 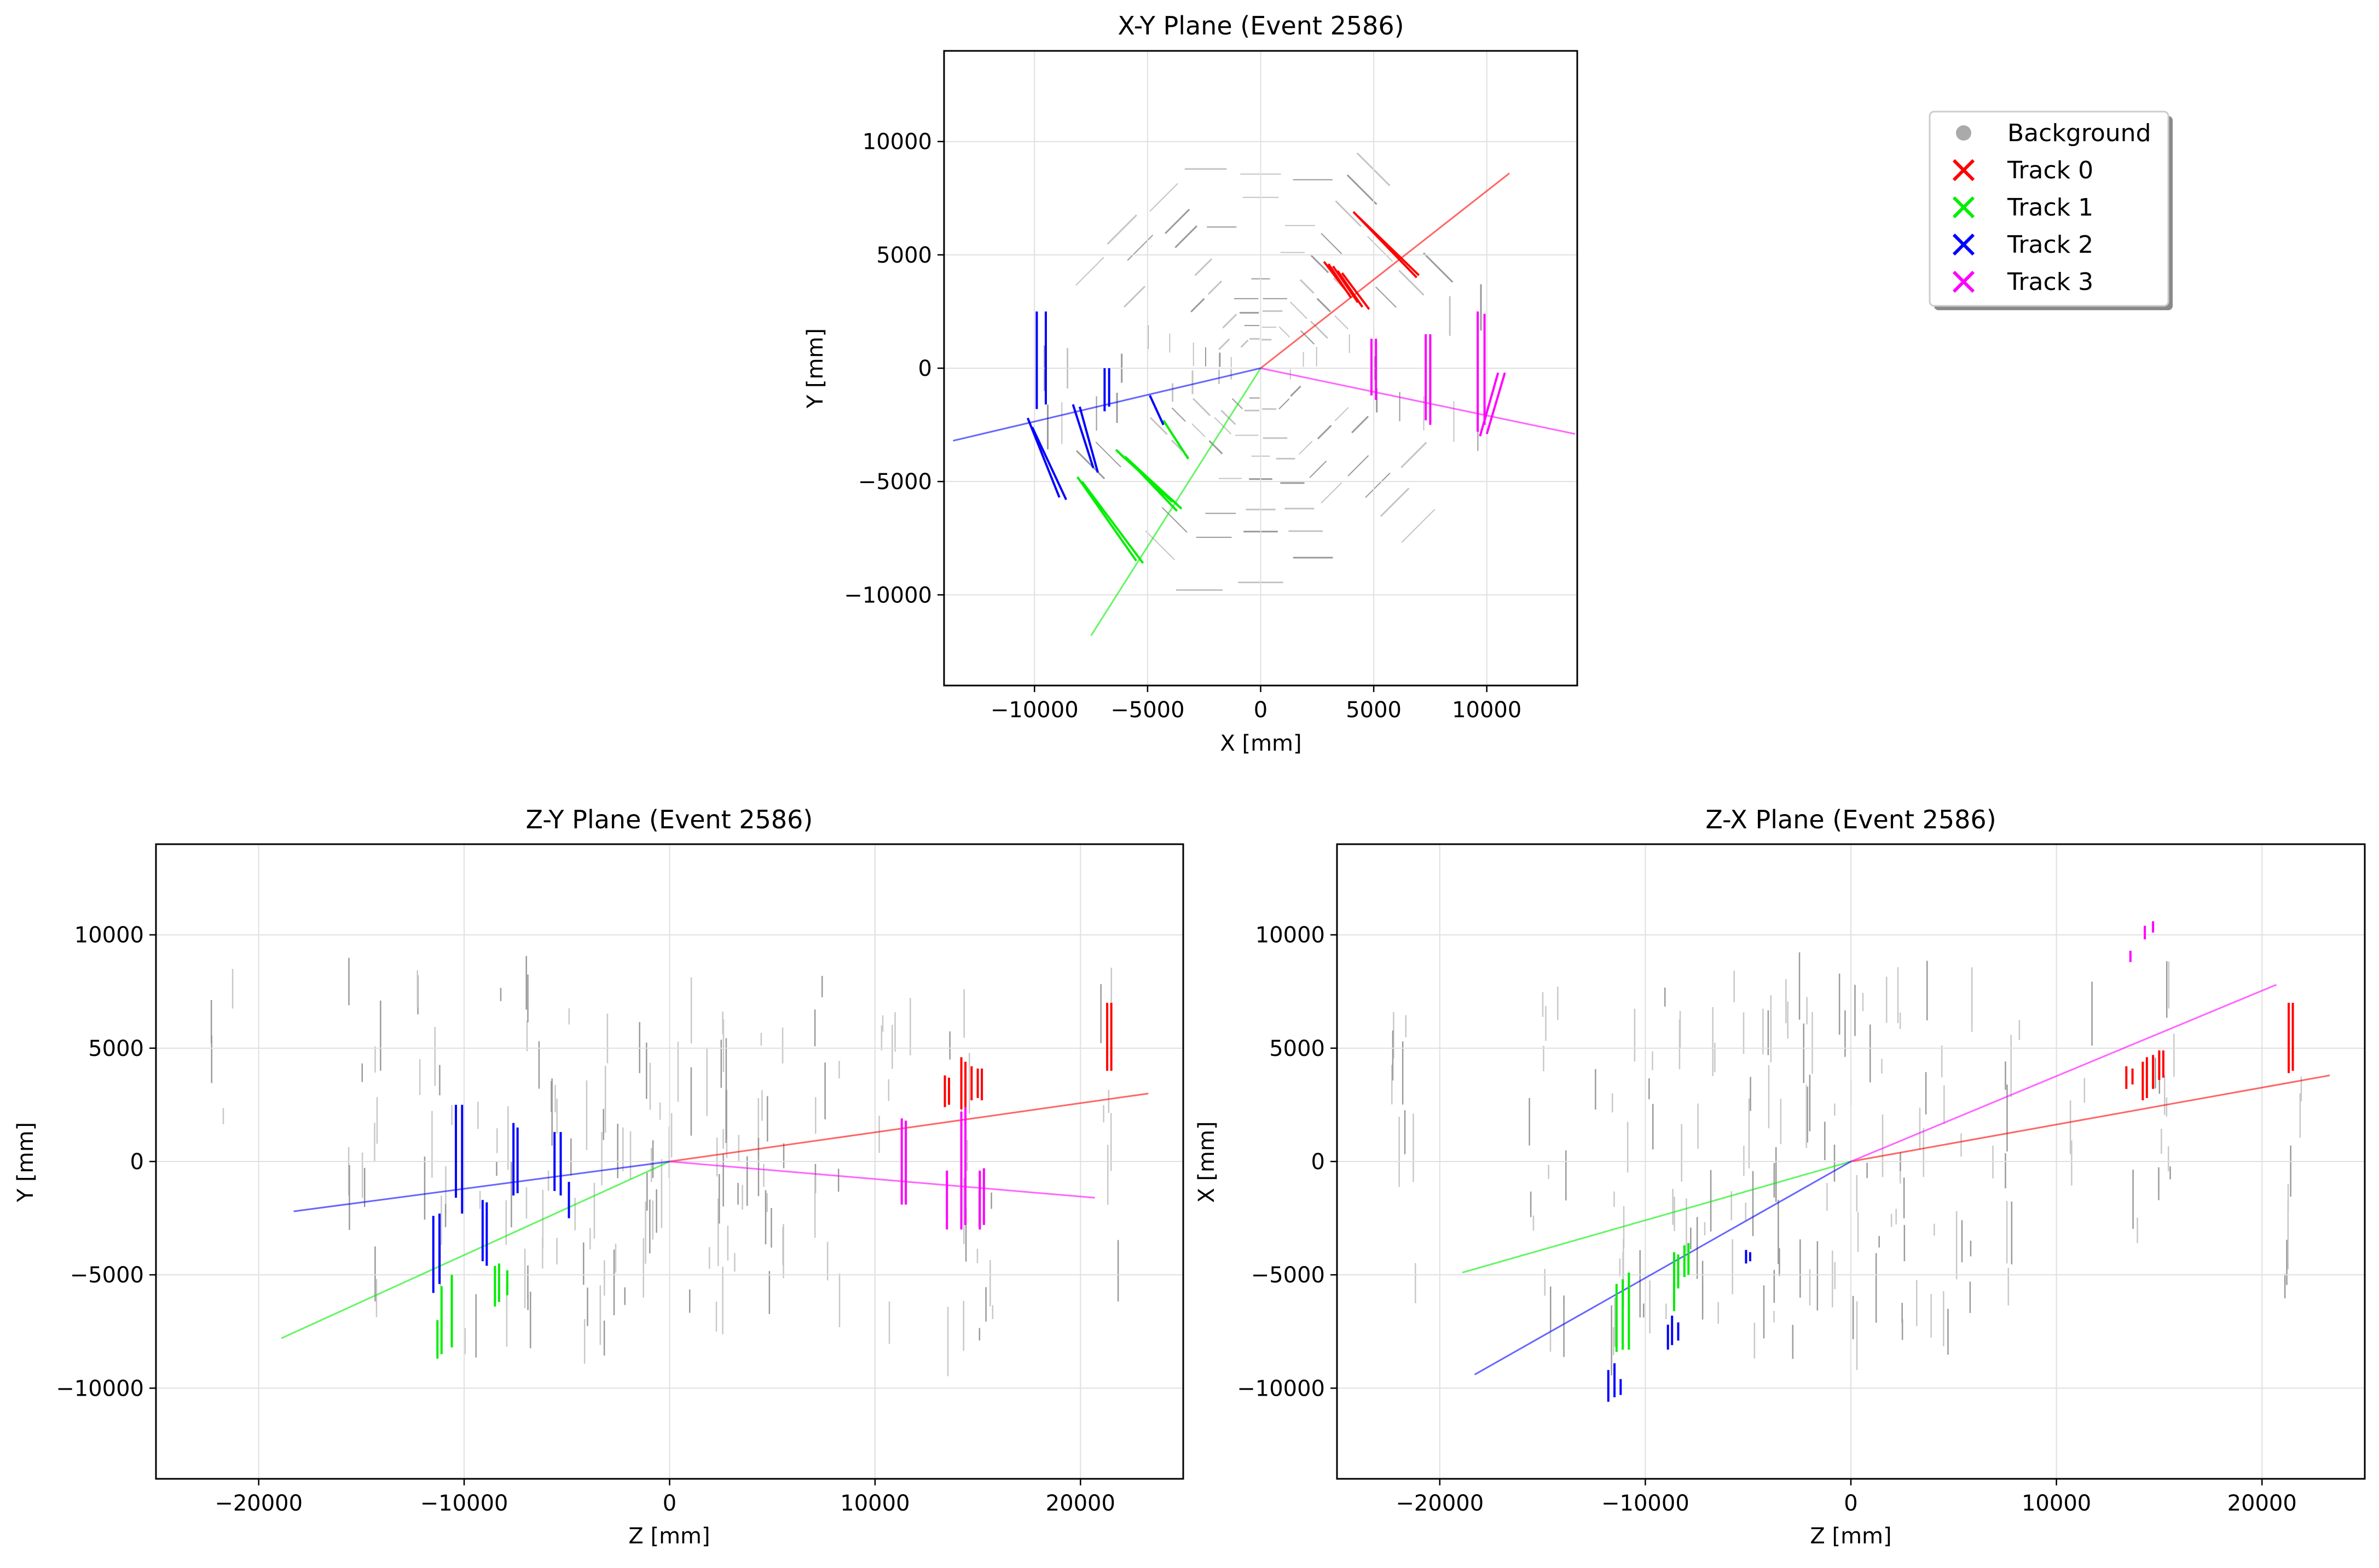 What do you see at coordinates (1963, 133) in the screenshot?
I see `legend-marker-circle` at bounding box center [1963, 133].